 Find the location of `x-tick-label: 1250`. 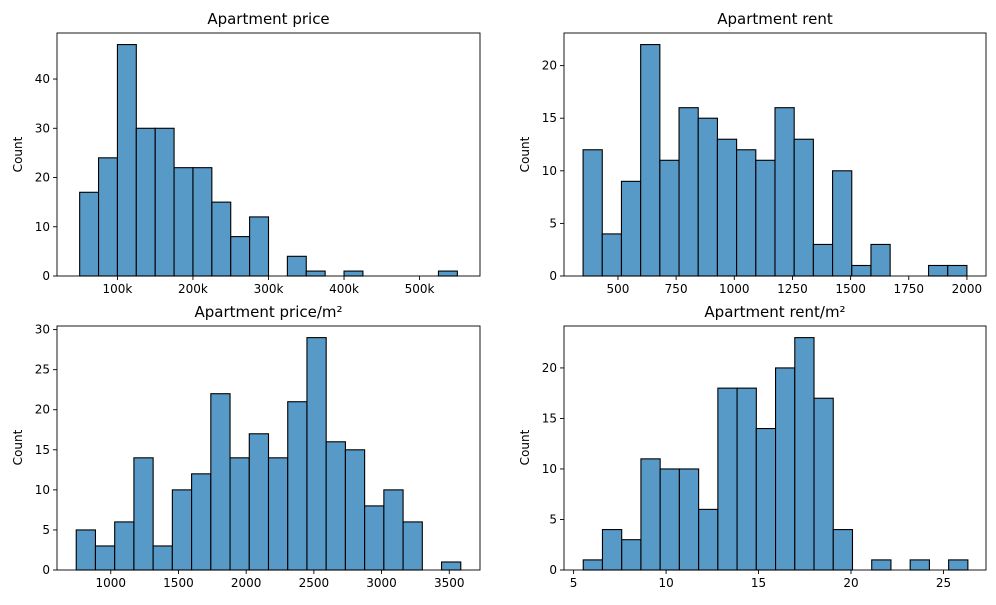

x-tick-label: 1250 is located at coordinates (792, 289).